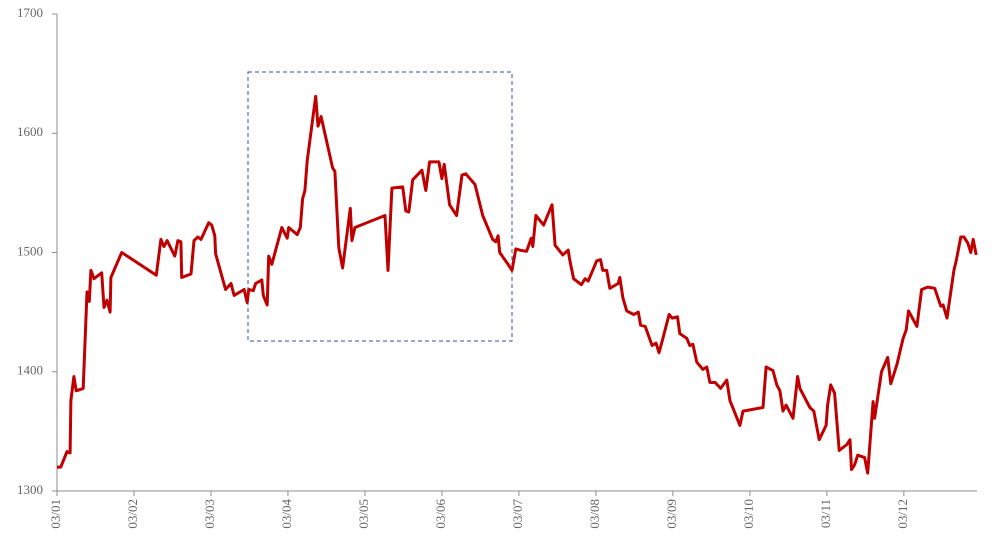  What do you see at coordinates (517, 514) in the screenshot?
I see `x-tick-label: 03/07` at bounding box center [517, 514].